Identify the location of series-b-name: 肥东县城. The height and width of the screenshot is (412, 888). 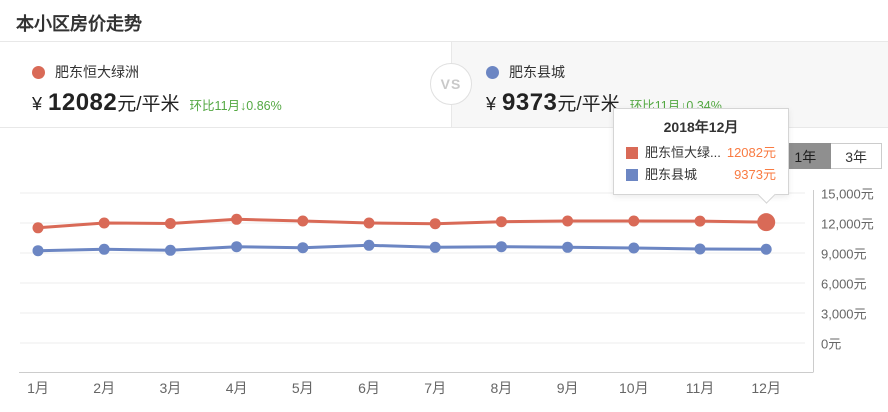
(537, 72).